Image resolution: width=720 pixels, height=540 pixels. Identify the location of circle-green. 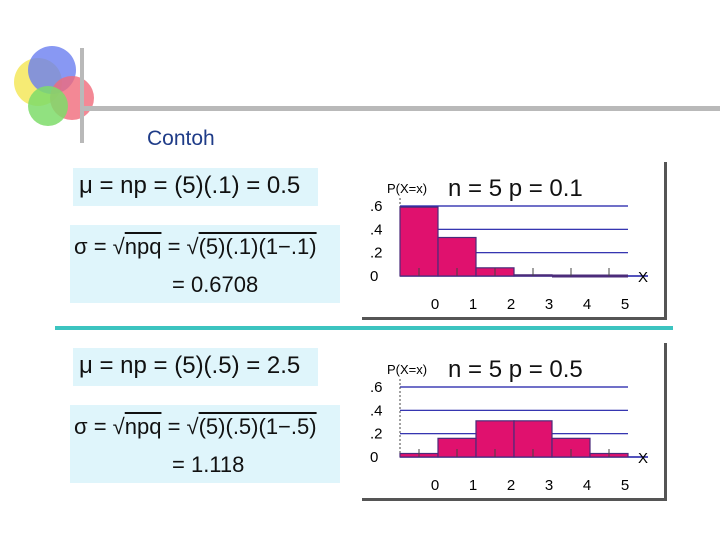
(48, 106).